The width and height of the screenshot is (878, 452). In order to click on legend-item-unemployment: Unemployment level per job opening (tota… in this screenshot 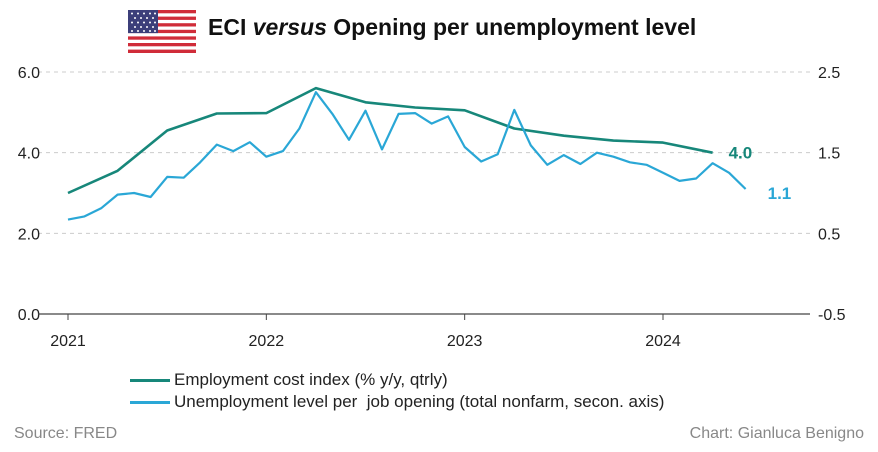, I will do `click(397, 402)`.